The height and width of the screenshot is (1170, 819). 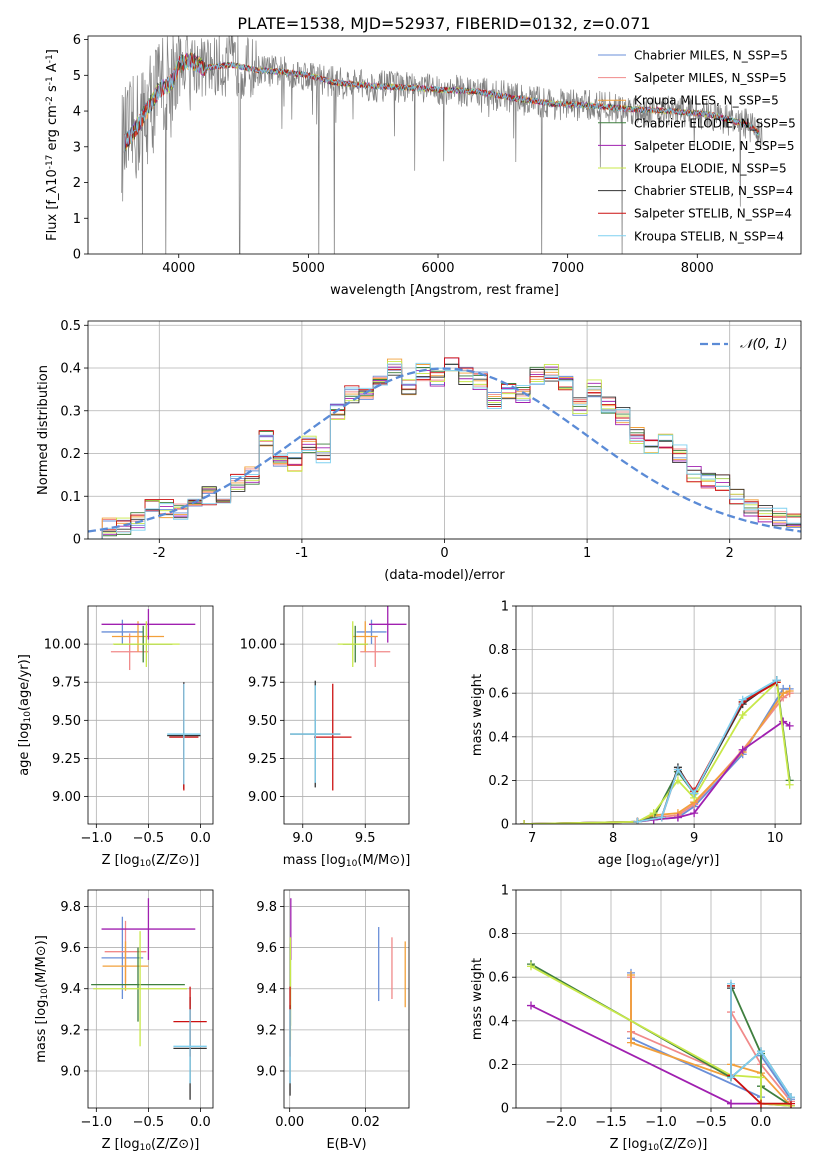 I want to click on tick-label-x: 9.0, so click(x=302, y=838).